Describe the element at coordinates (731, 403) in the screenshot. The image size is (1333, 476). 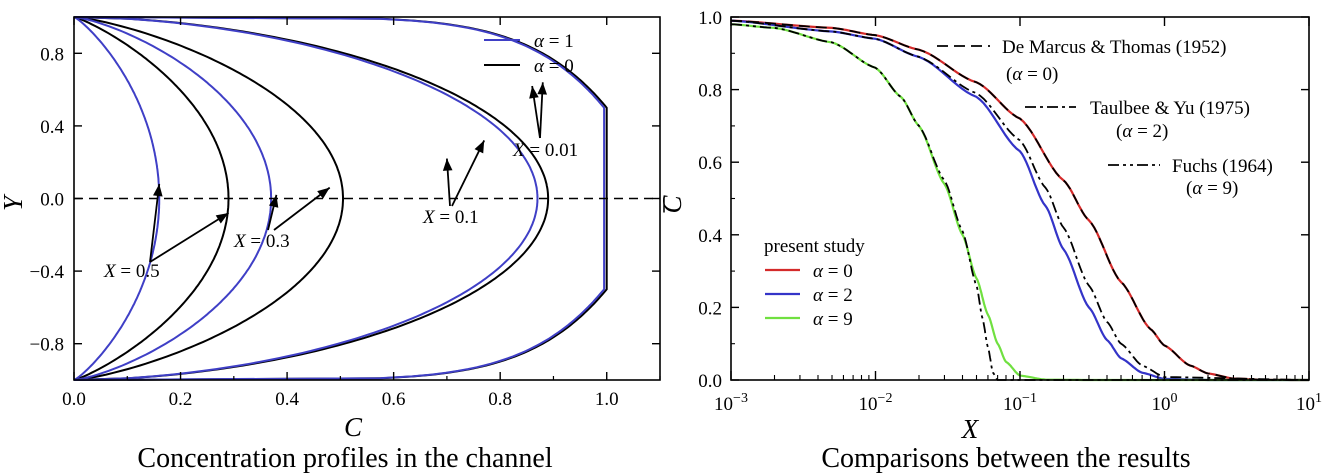
I see `x-tick-label: 10⁻³` at that location.